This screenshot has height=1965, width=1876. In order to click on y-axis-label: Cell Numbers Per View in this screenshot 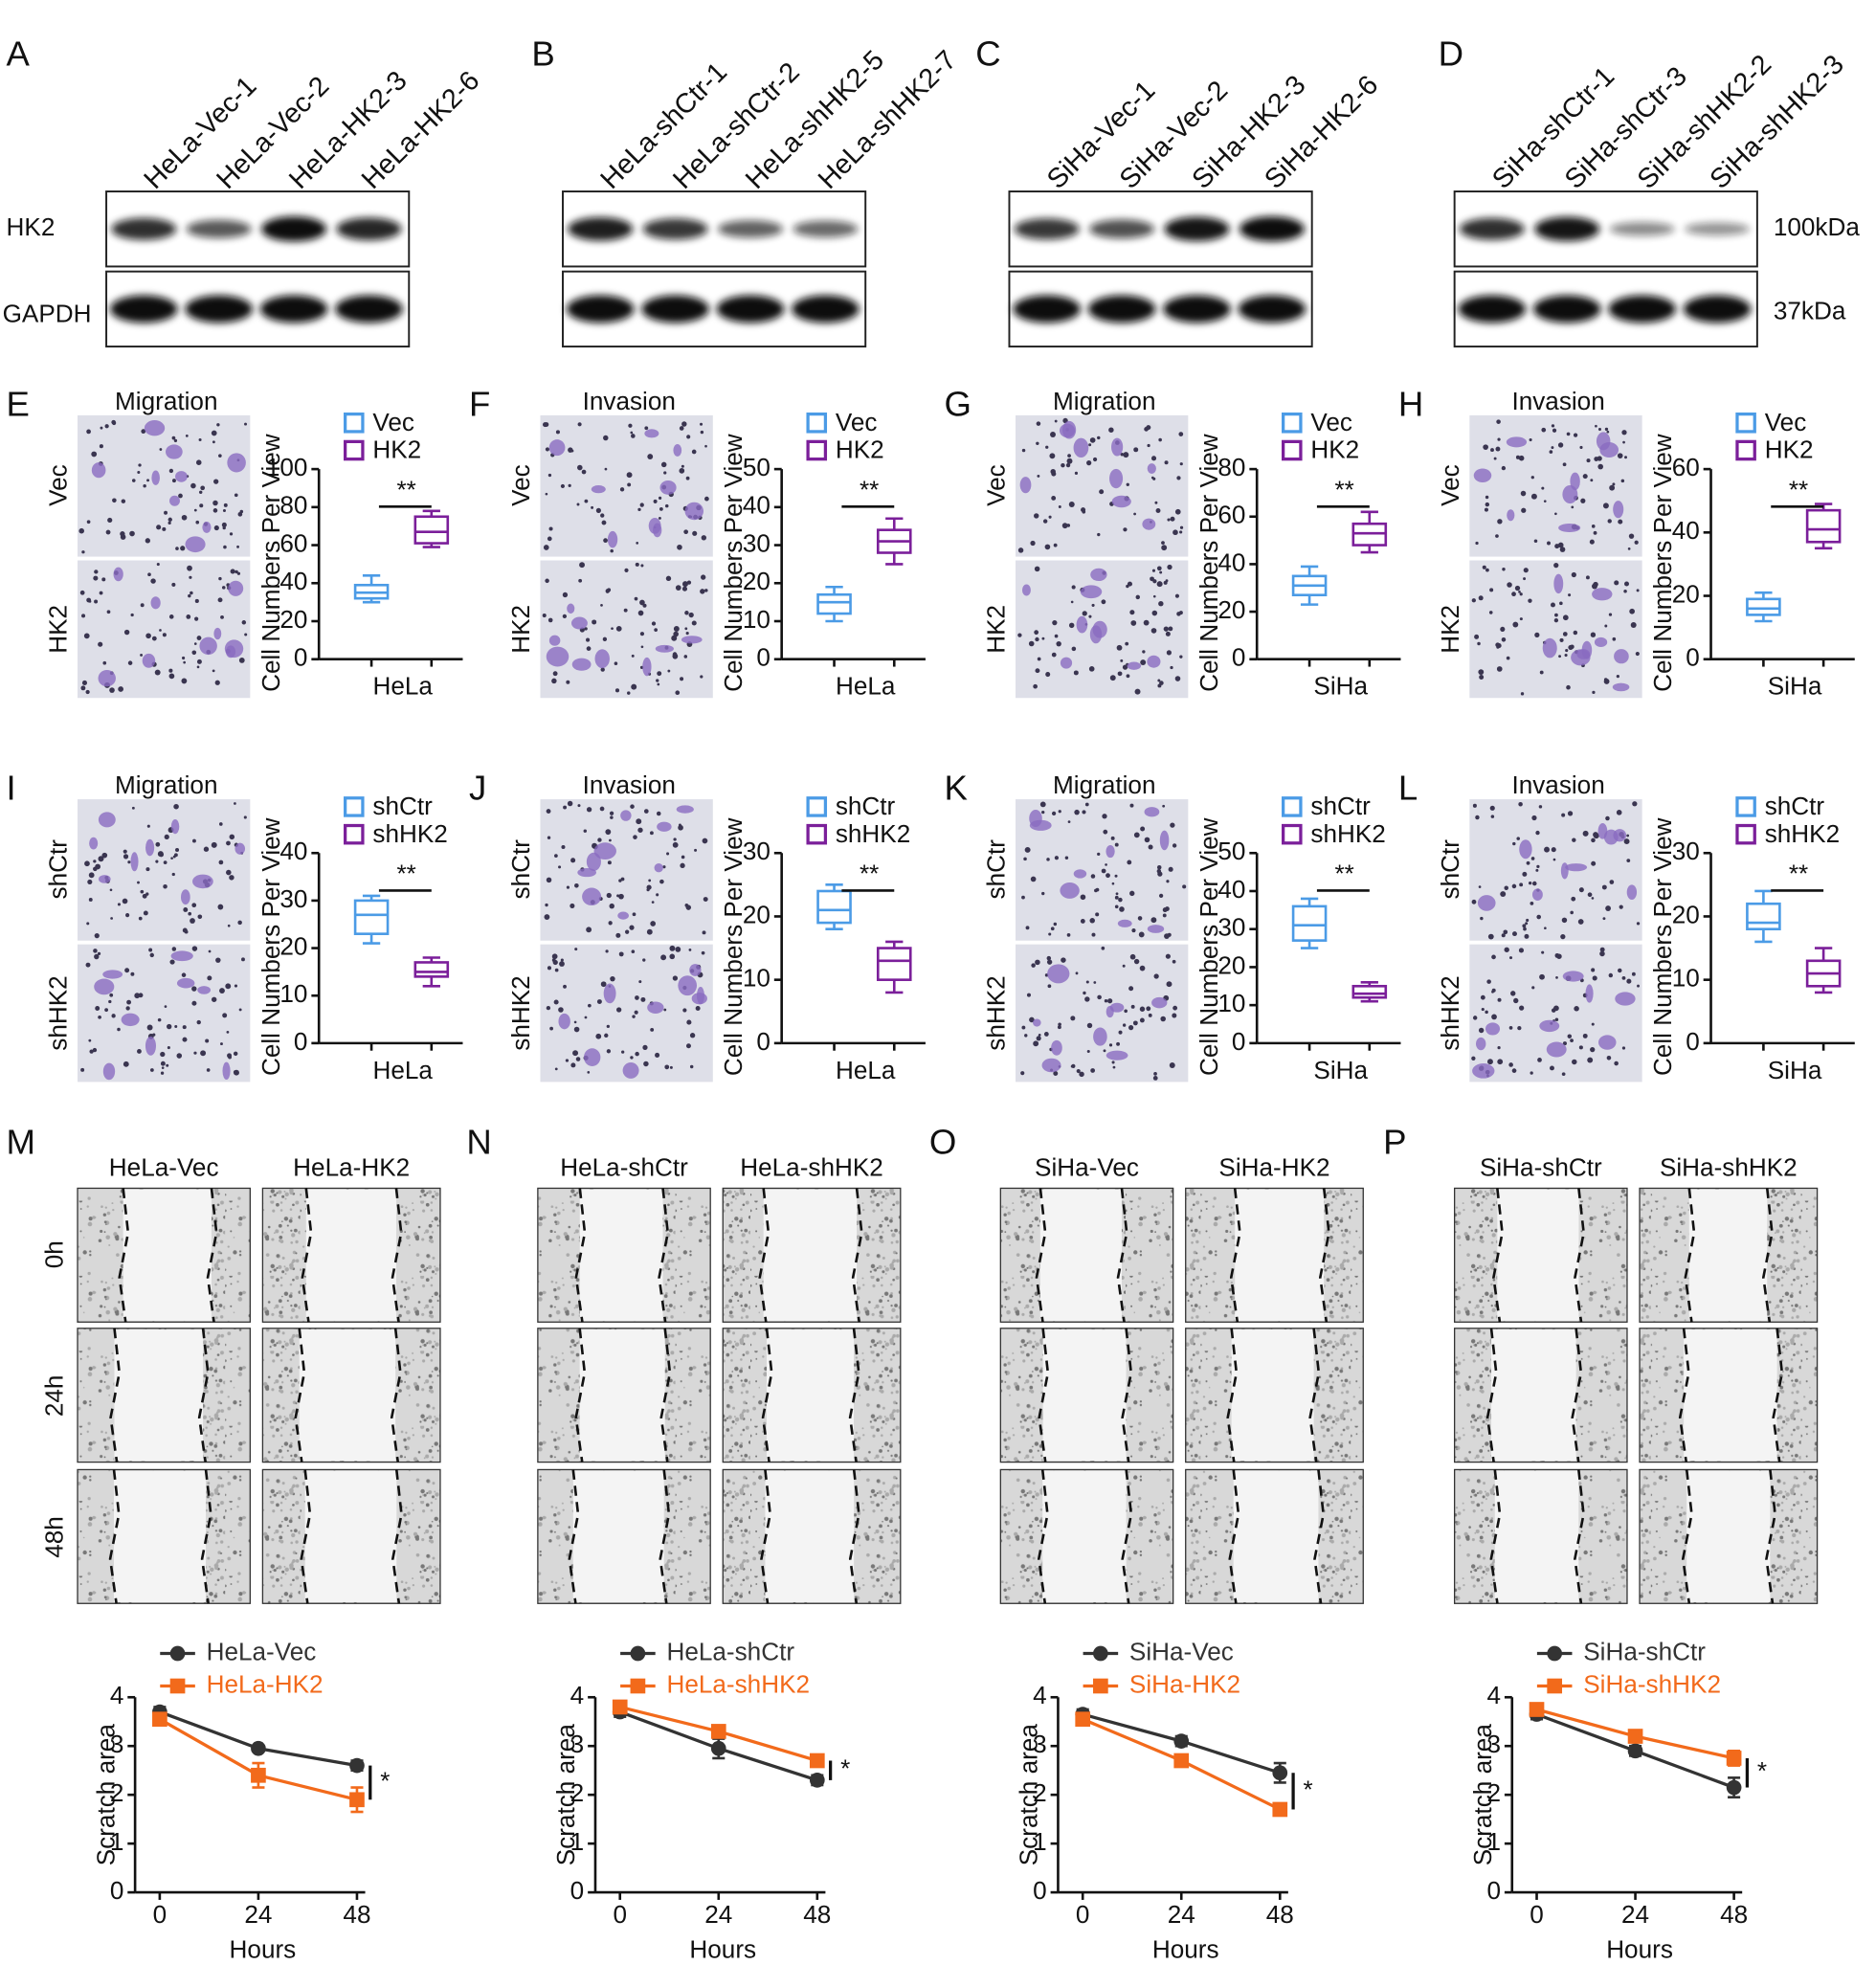, I will do `click(733, 563)`.